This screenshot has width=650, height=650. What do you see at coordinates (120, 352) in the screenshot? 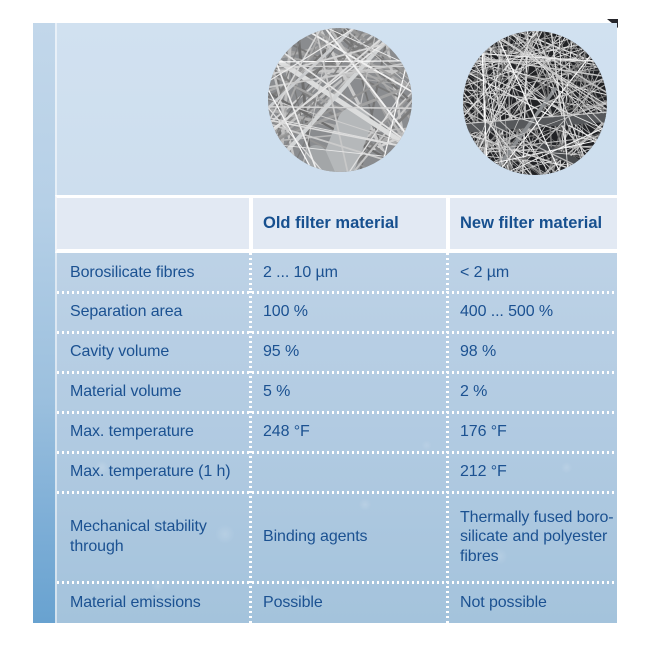
I see `row-label: Cavity volume` at bounding box center [120, 352].